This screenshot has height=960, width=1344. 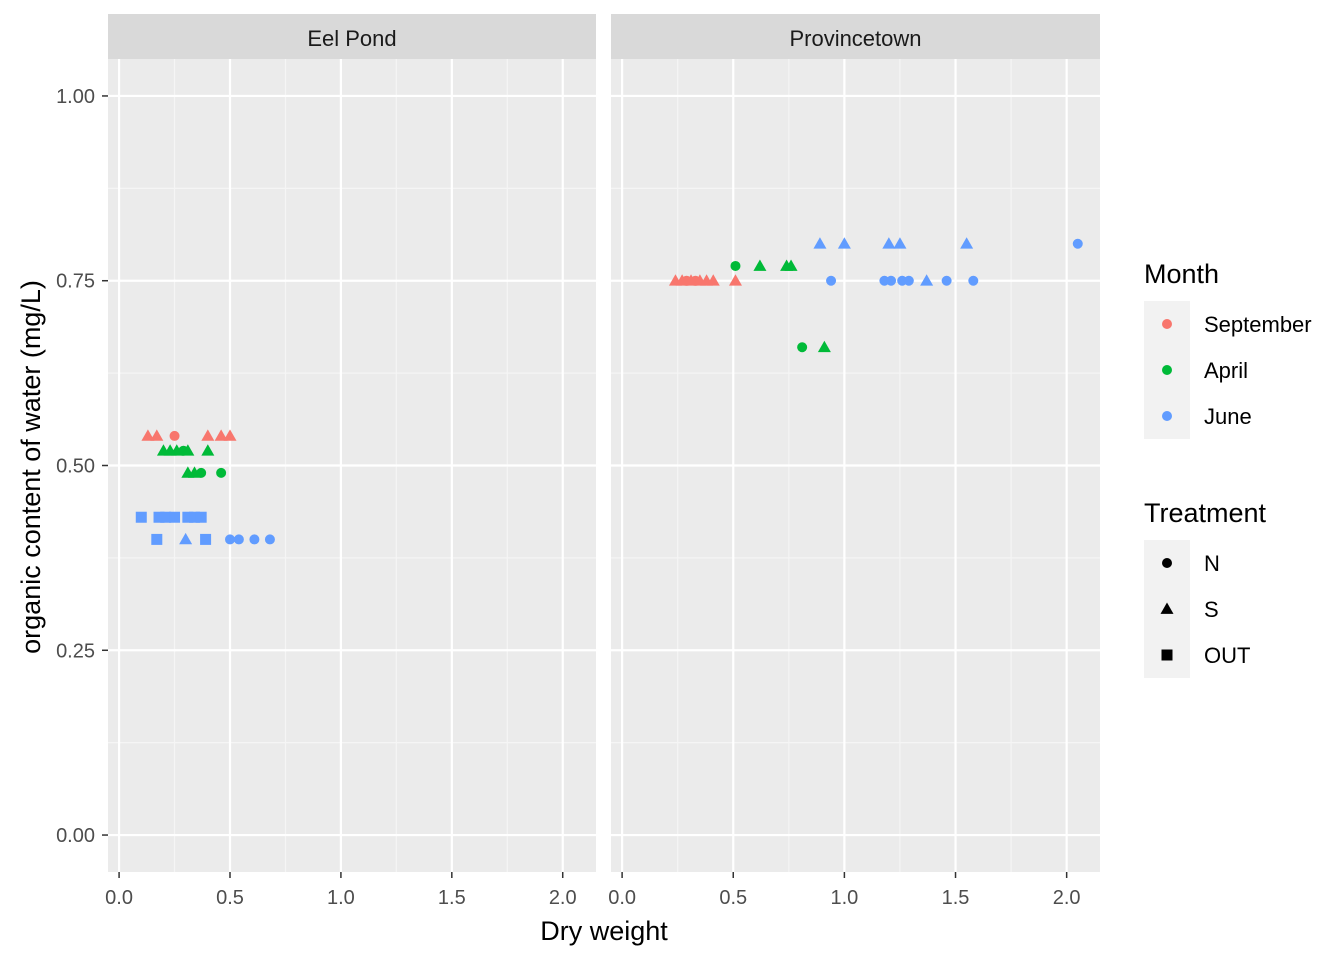 What do you see at coordinates (1228, 349) in the screenshot?
I see `month-legend: Month September April June` at bounding box center [1228, 349].